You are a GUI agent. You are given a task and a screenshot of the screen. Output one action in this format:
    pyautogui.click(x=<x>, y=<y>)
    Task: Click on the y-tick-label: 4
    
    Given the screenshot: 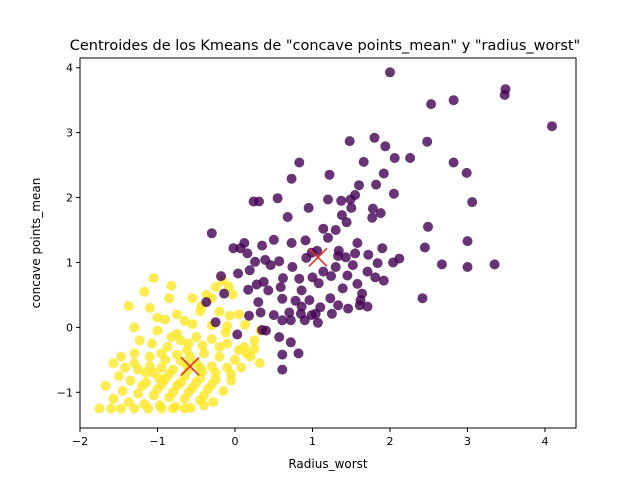 What is the action you would take?
    pyautogui.click(x=69, y=68)
    